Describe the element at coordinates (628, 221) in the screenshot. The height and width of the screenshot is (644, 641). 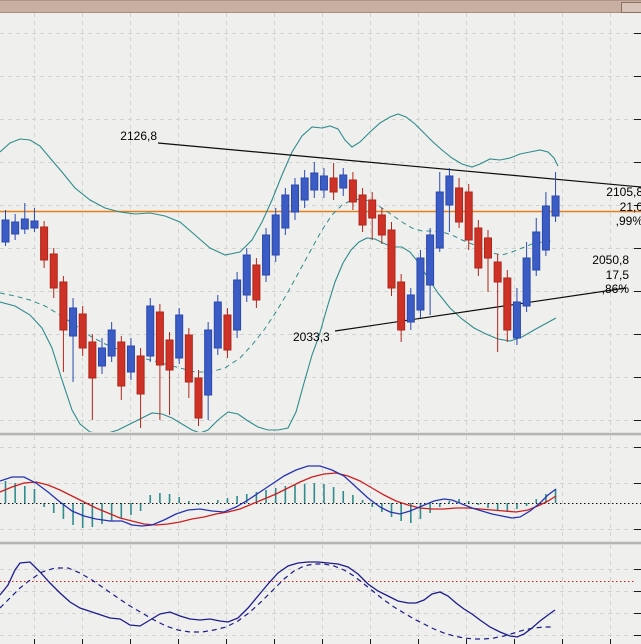
I see `annotation-percent: ,99%` at that location.